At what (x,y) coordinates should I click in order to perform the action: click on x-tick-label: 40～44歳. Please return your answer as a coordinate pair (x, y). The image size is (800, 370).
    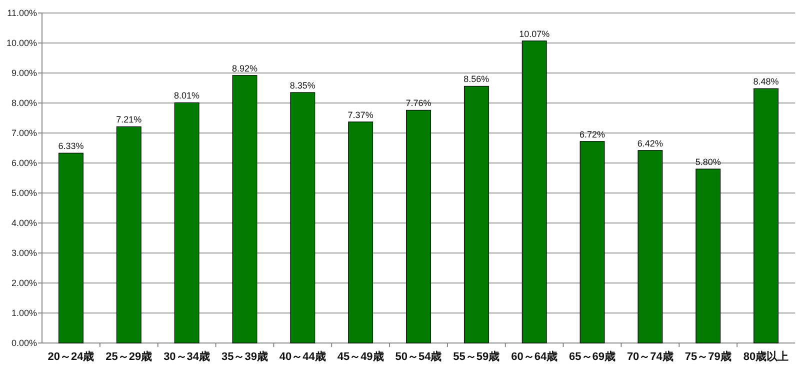
    Looking at the image, I should click on (302, 356).